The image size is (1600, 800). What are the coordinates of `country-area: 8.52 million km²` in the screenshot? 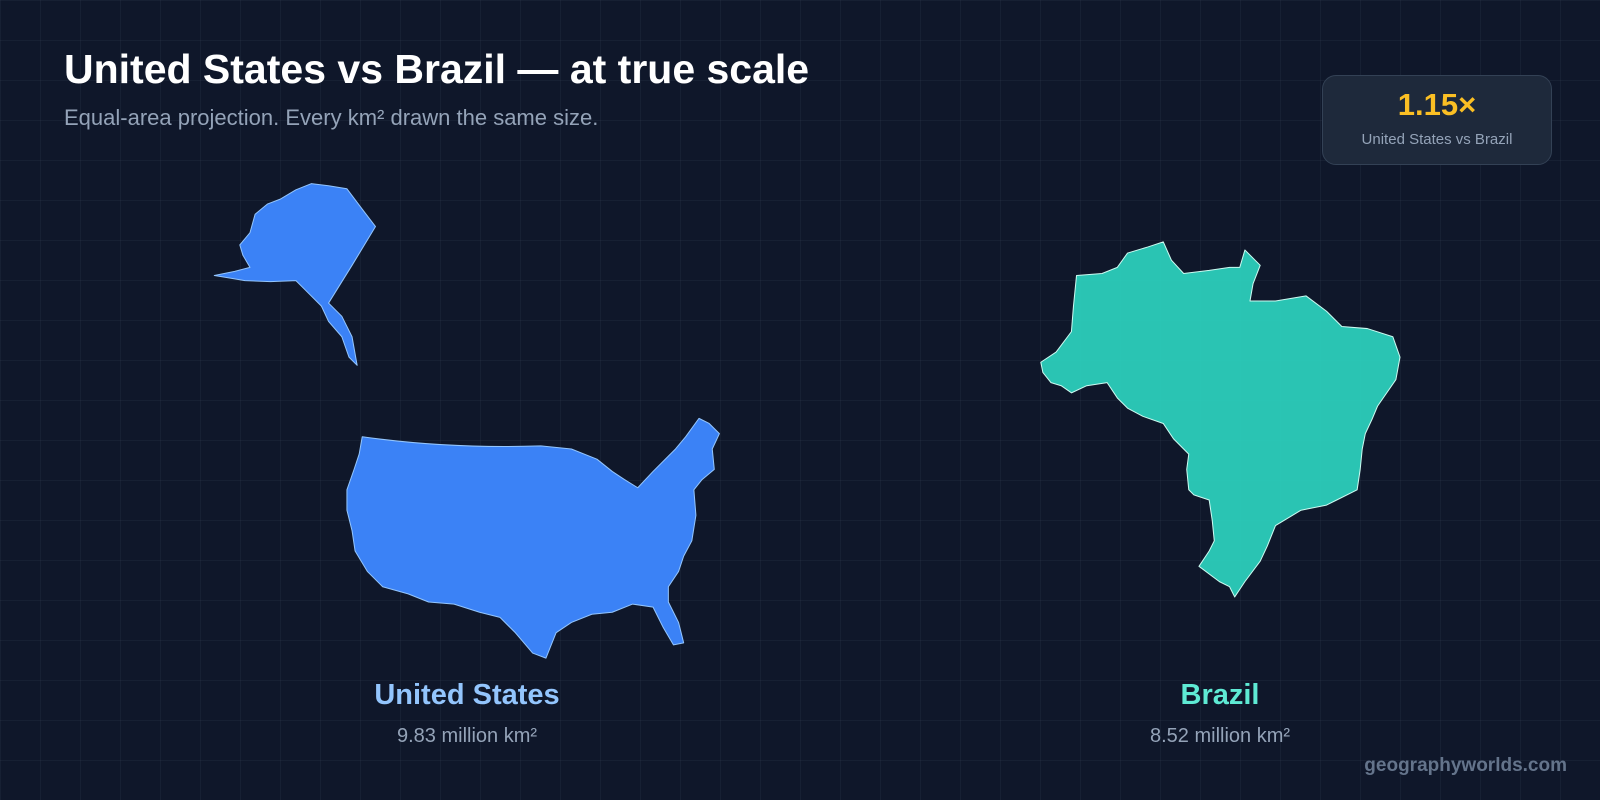 It's located at (1220, 736).